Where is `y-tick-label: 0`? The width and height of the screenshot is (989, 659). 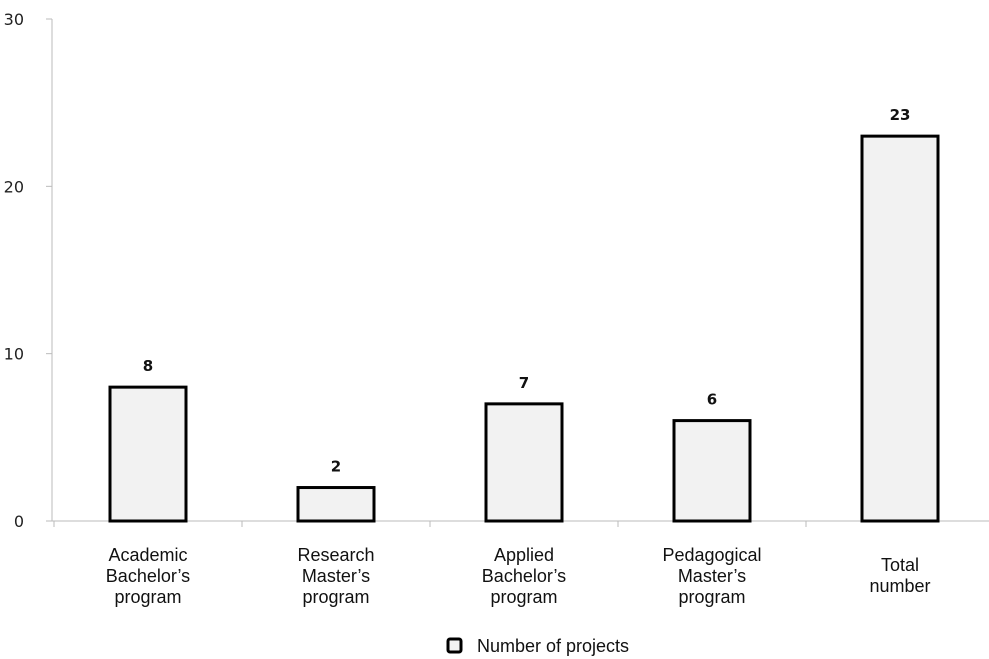 y-tick-label: 0 is located at coordinates (19, 521).